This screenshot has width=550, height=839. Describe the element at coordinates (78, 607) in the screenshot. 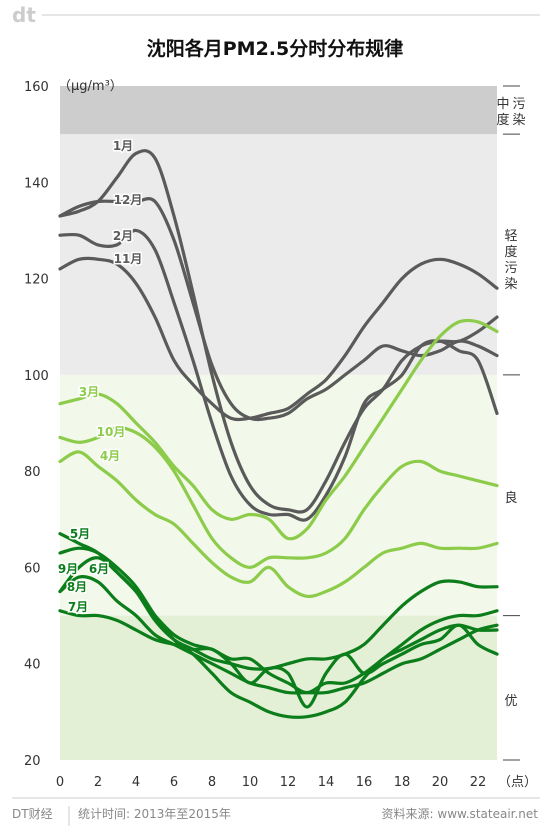

I see `series-label-11: 7月` at that location.